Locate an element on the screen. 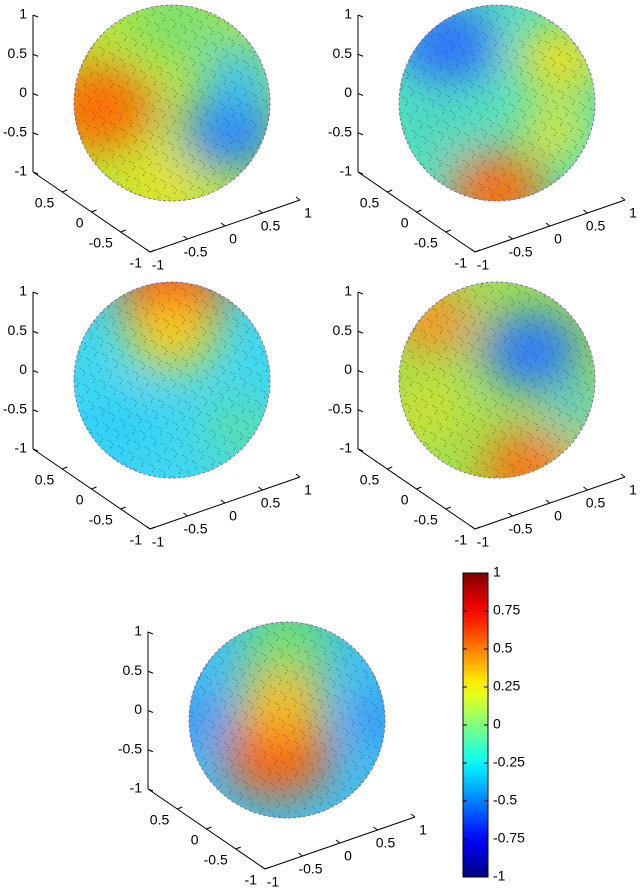 This screenshot has width=640, height=896. colorbar-tick-label: 0.75 is located at coordinates (506, 610).